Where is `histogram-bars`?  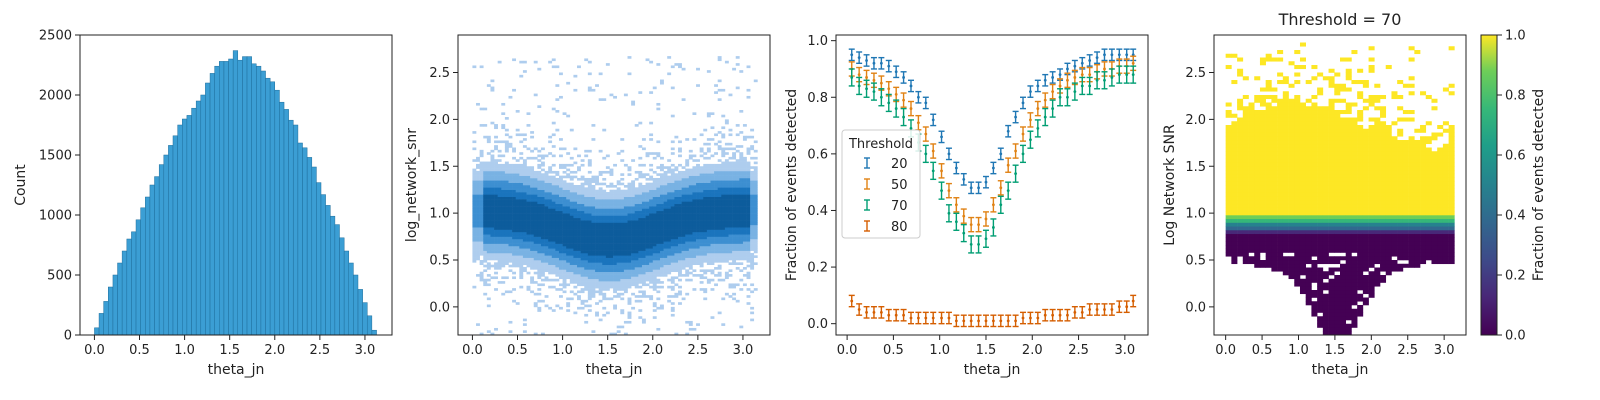
histogram-bars is located at coordinates (235, 193).